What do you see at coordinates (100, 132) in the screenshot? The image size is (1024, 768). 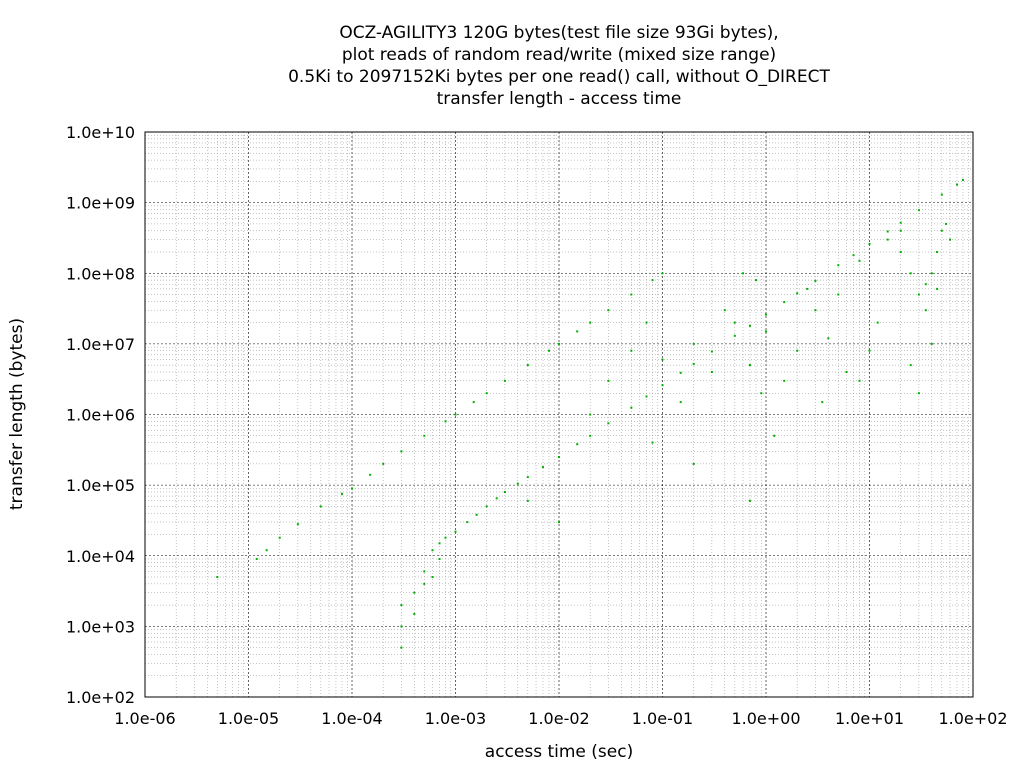 I see `y-tick-label: 1.0e+10` at bounding box center [100, 132].